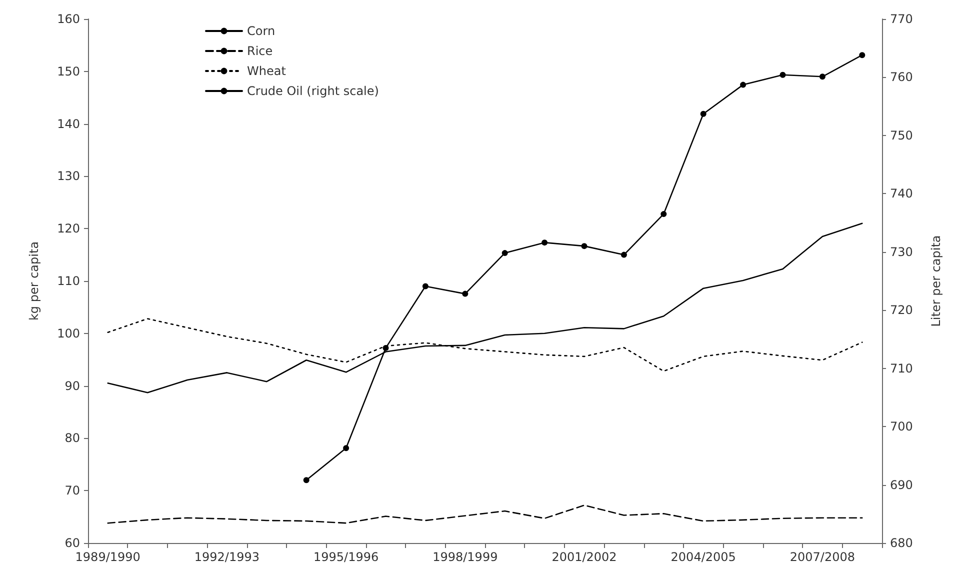  I want to click on y-tick-label: 140, so click(68, 123).